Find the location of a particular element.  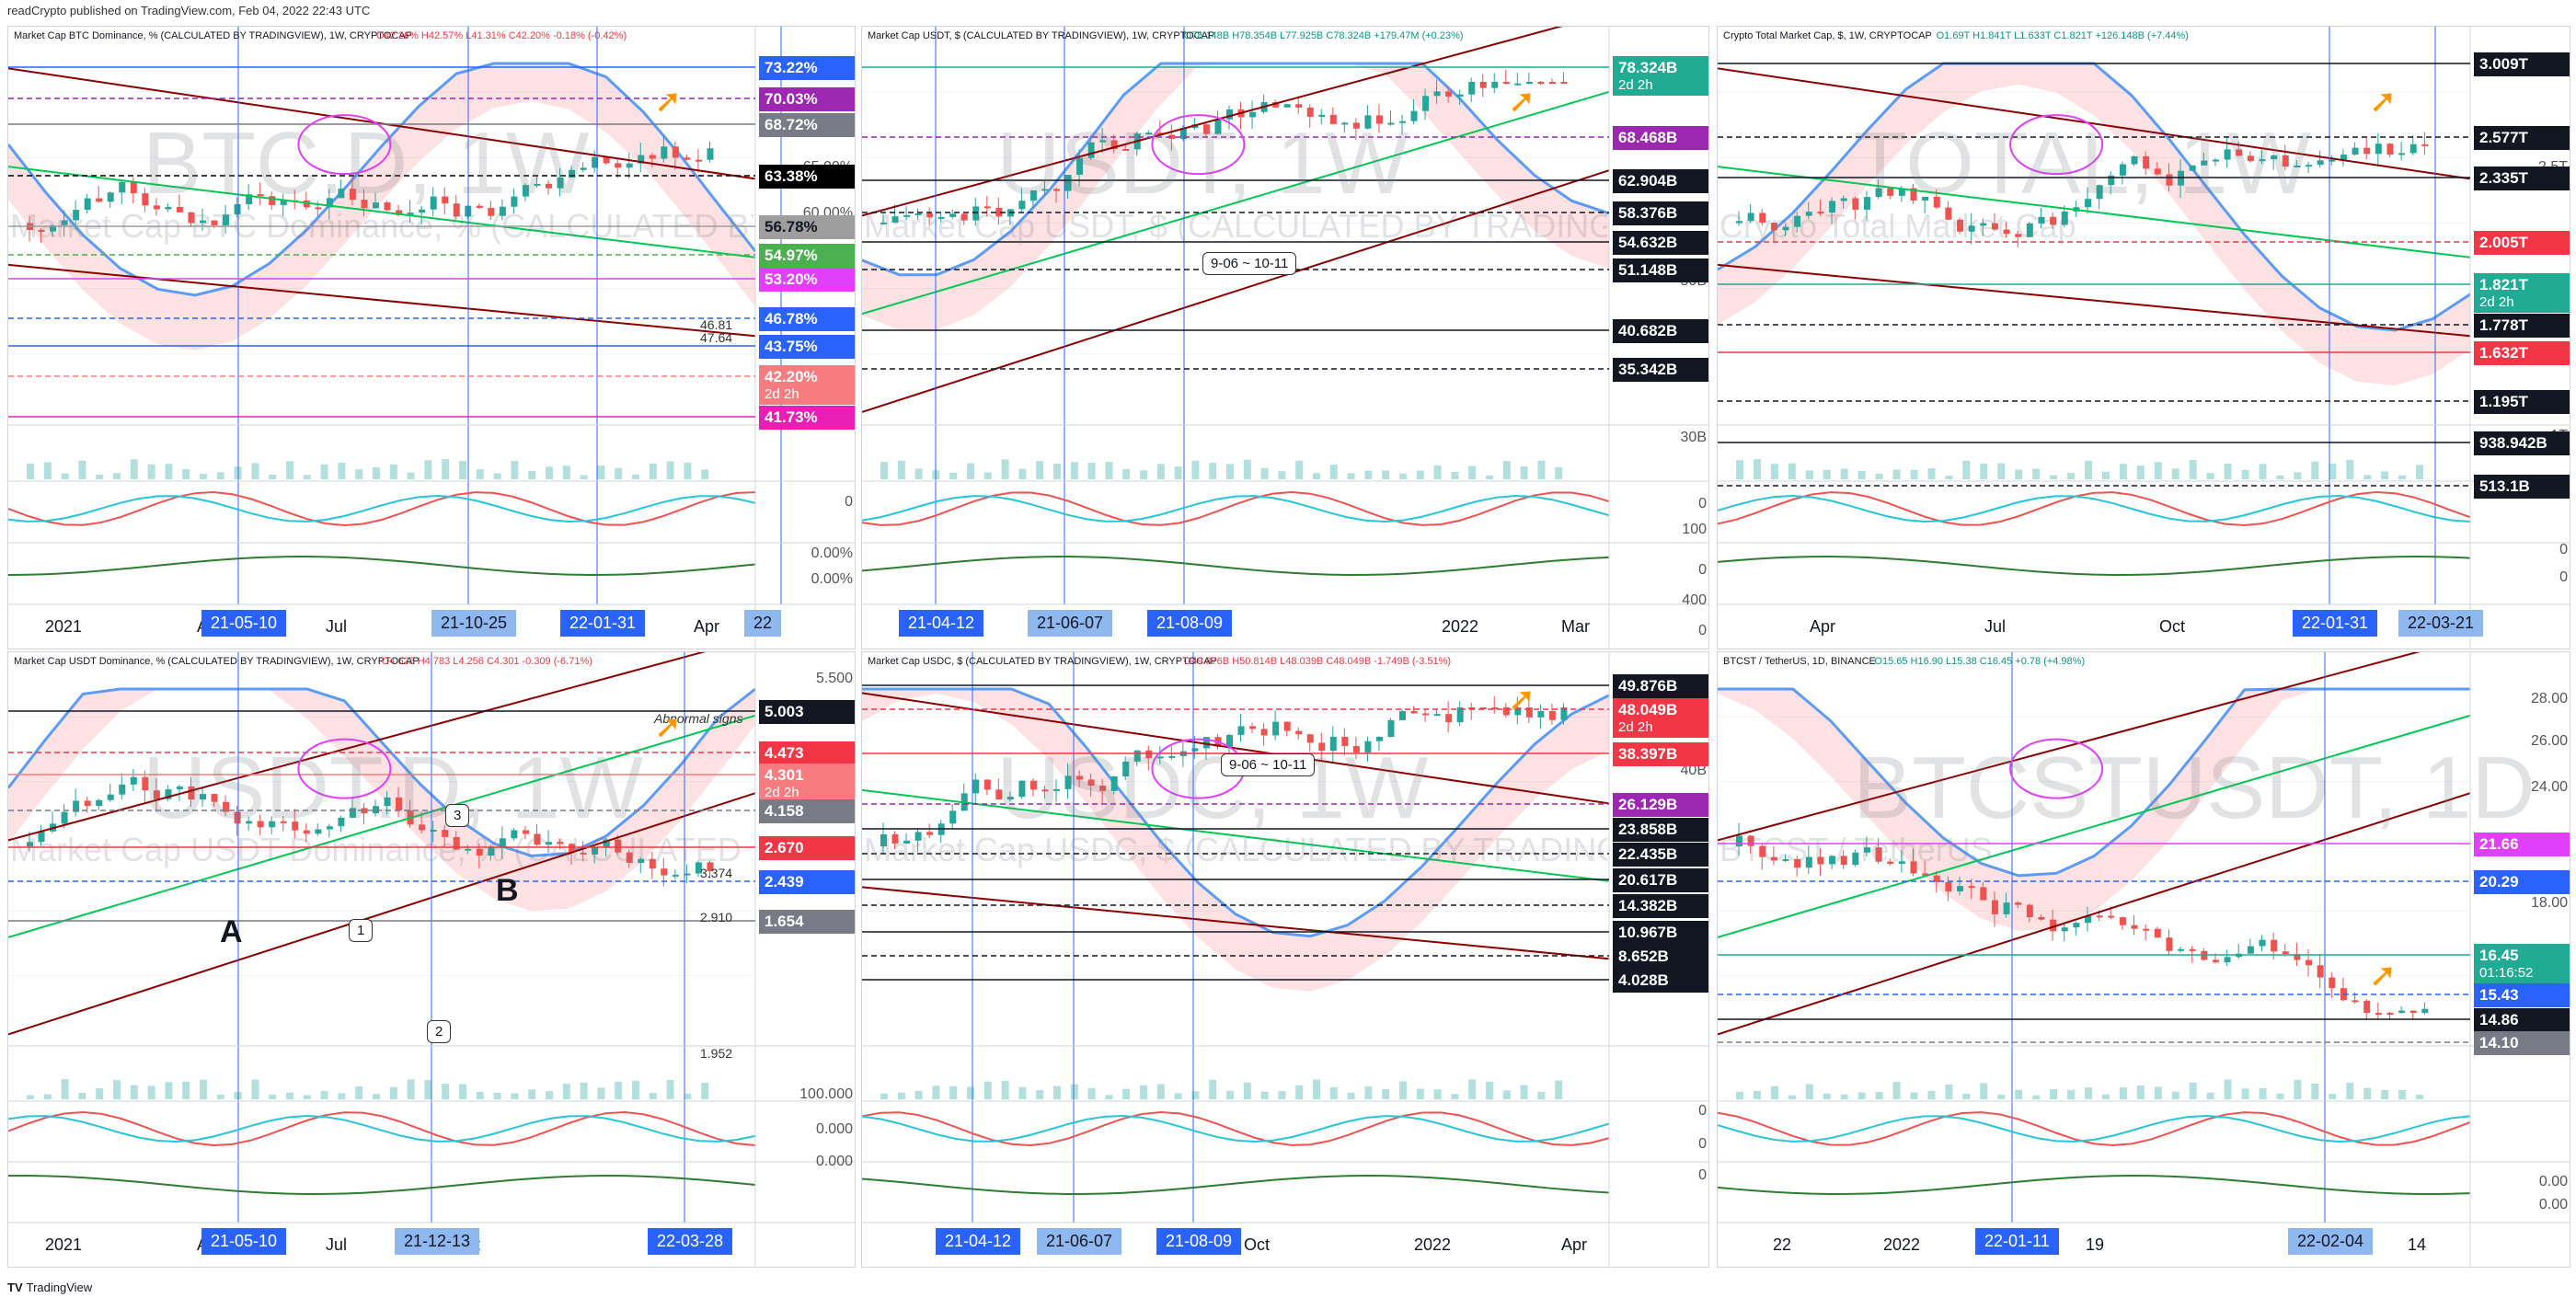

price-level-badge: 14.382B is located at coordinates (1660, 906).